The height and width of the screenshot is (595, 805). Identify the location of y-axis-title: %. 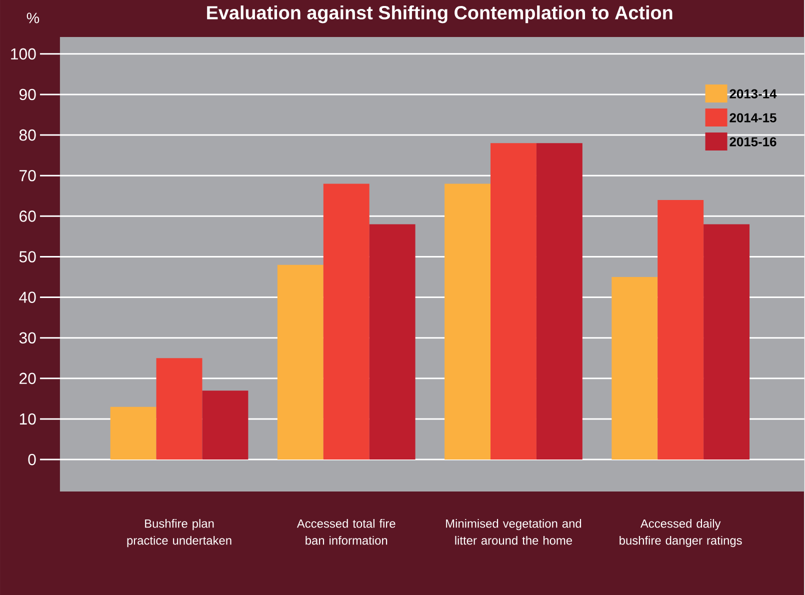
(33, 17).